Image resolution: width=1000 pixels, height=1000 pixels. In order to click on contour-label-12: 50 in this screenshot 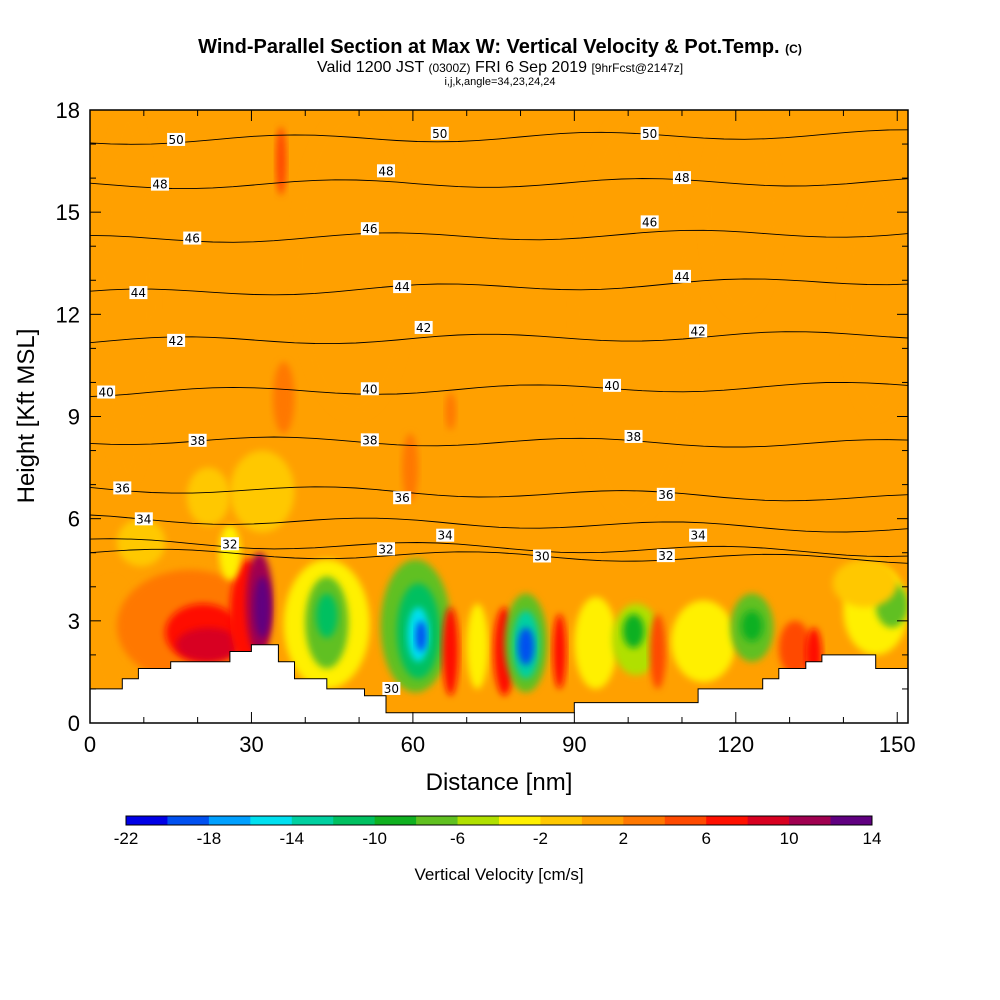, I will do `click(649, 134)`.